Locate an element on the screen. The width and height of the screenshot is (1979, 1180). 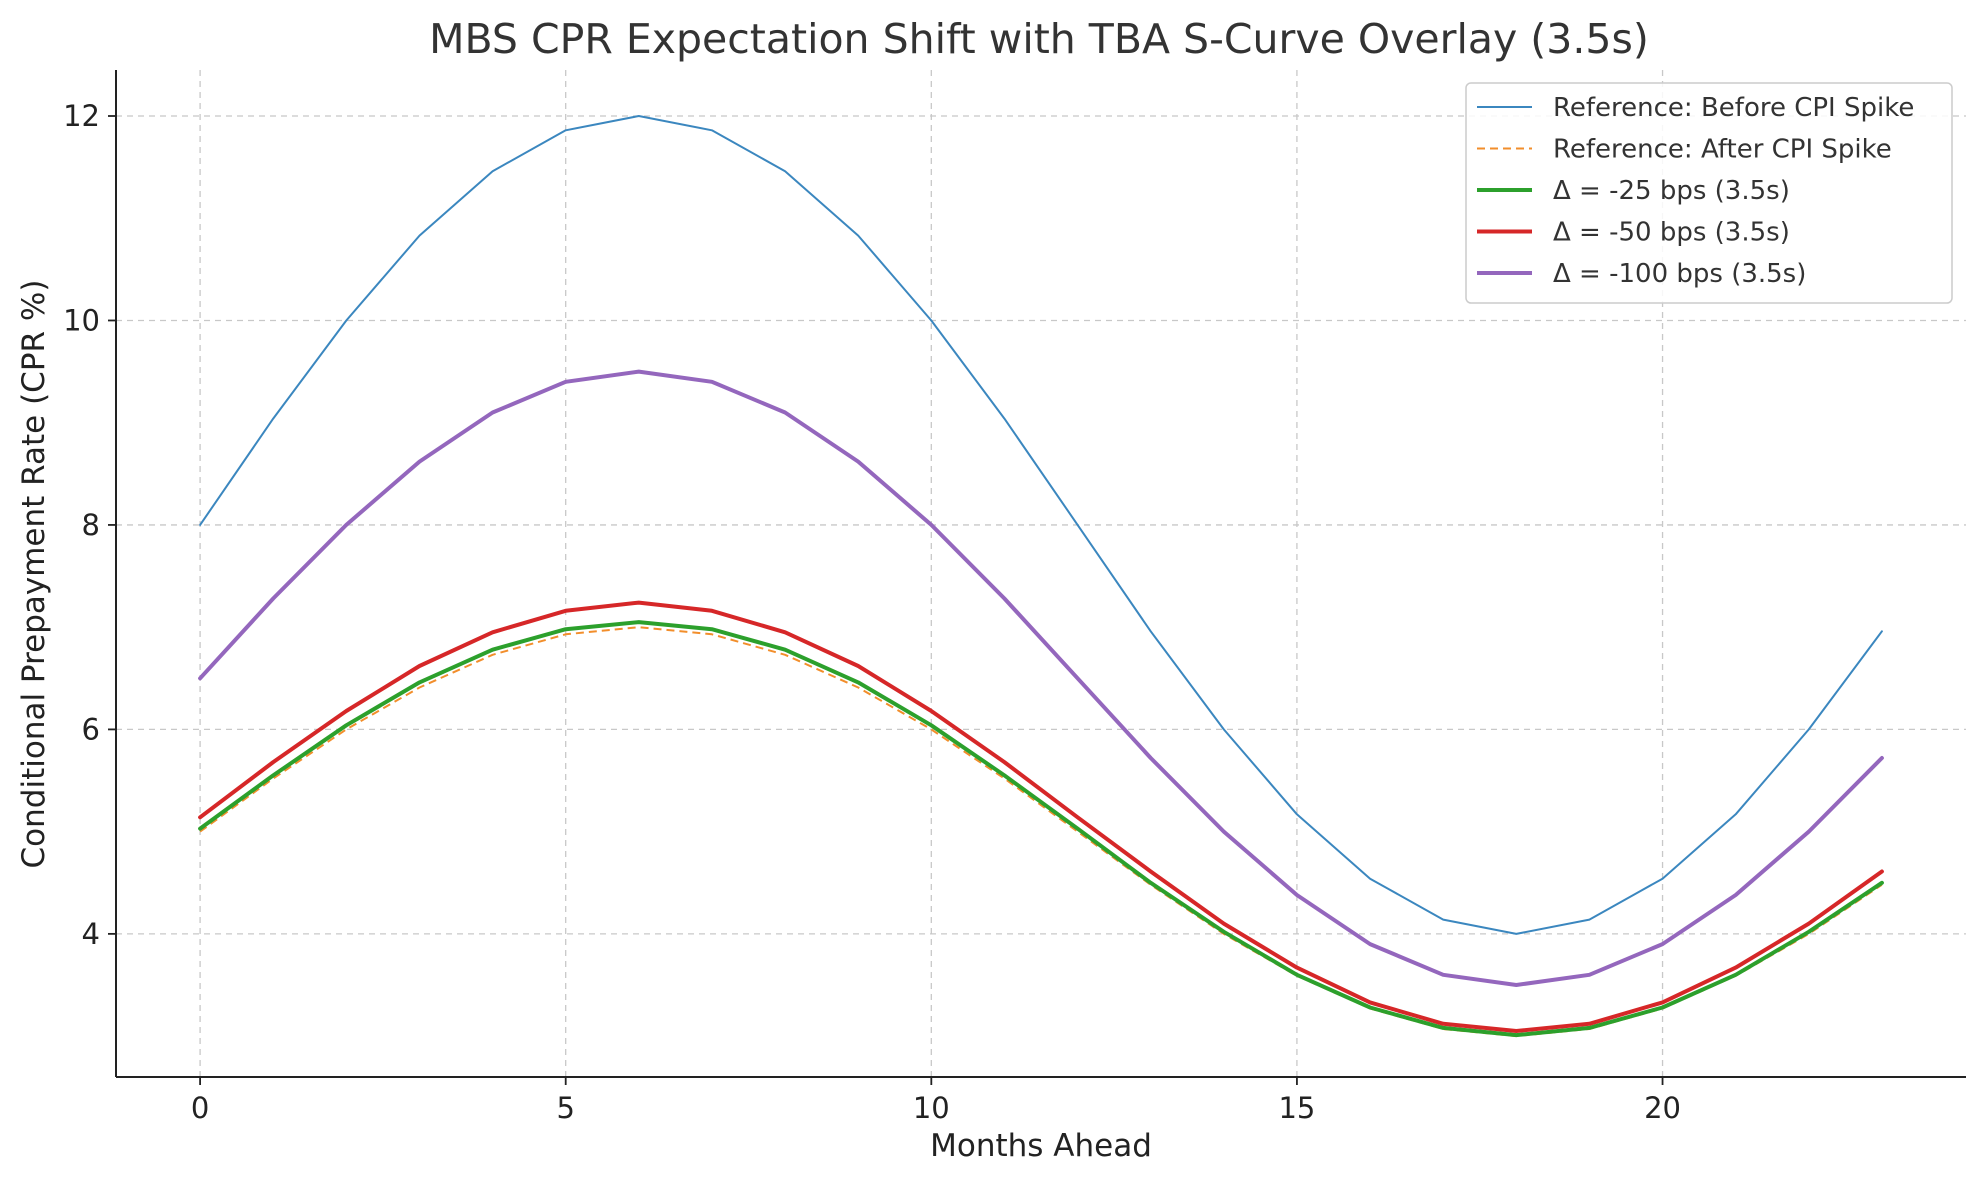
x-axis-label: Months Ahead is located at coordinates (1041, 1146).